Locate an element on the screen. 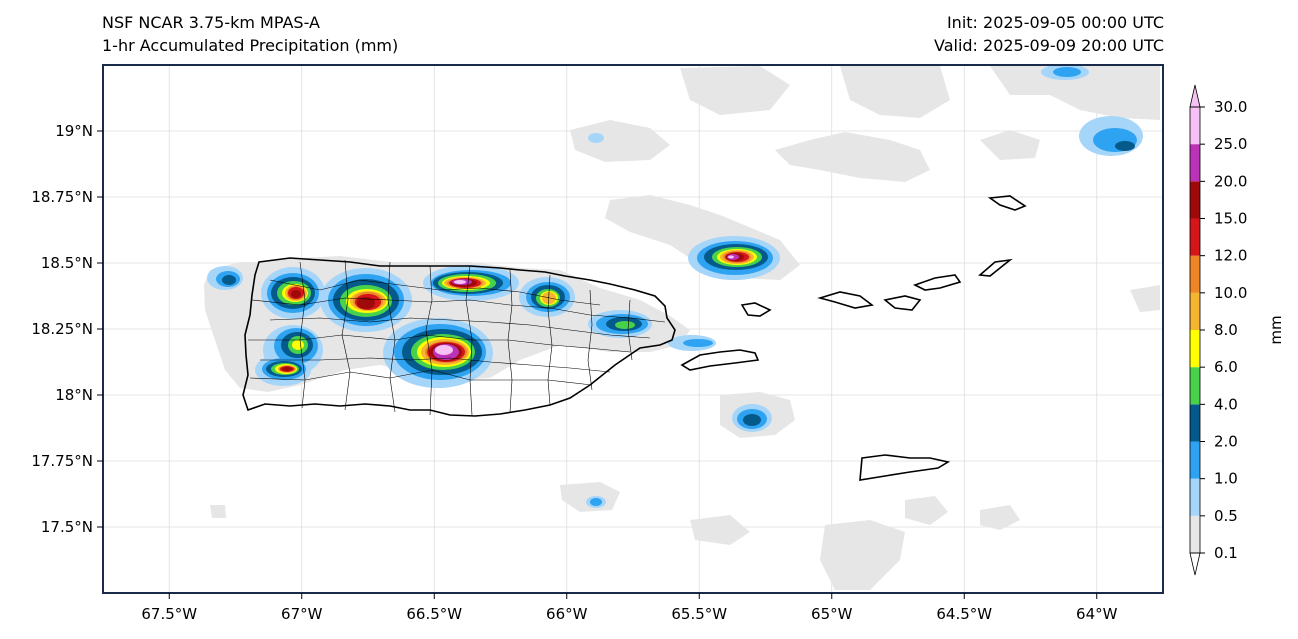 This screenshot has height=639, width=1298. colorbar-tick-label: 20.0 is located at coordinates (1230, 181).